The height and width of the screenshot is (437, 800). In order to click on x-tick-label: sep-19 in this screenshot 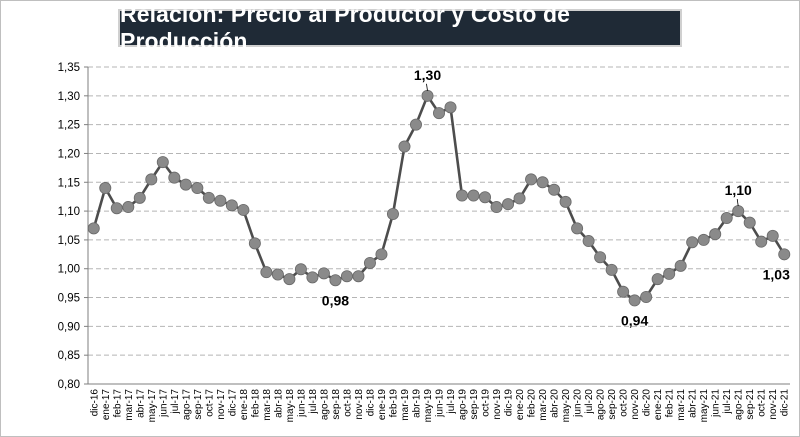, I will do `click(474, 404)`.